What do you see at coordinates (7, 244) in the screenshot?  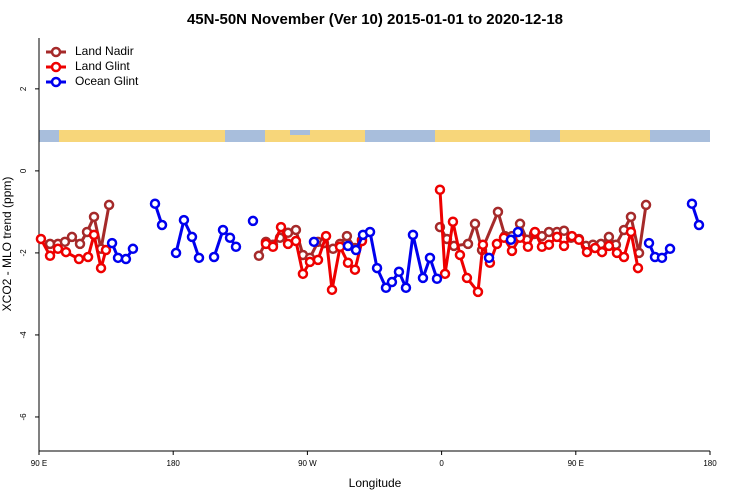 I see `y-axis-label: XCO2 - MLO trend (ppm)` at bounding box center [7, 244].